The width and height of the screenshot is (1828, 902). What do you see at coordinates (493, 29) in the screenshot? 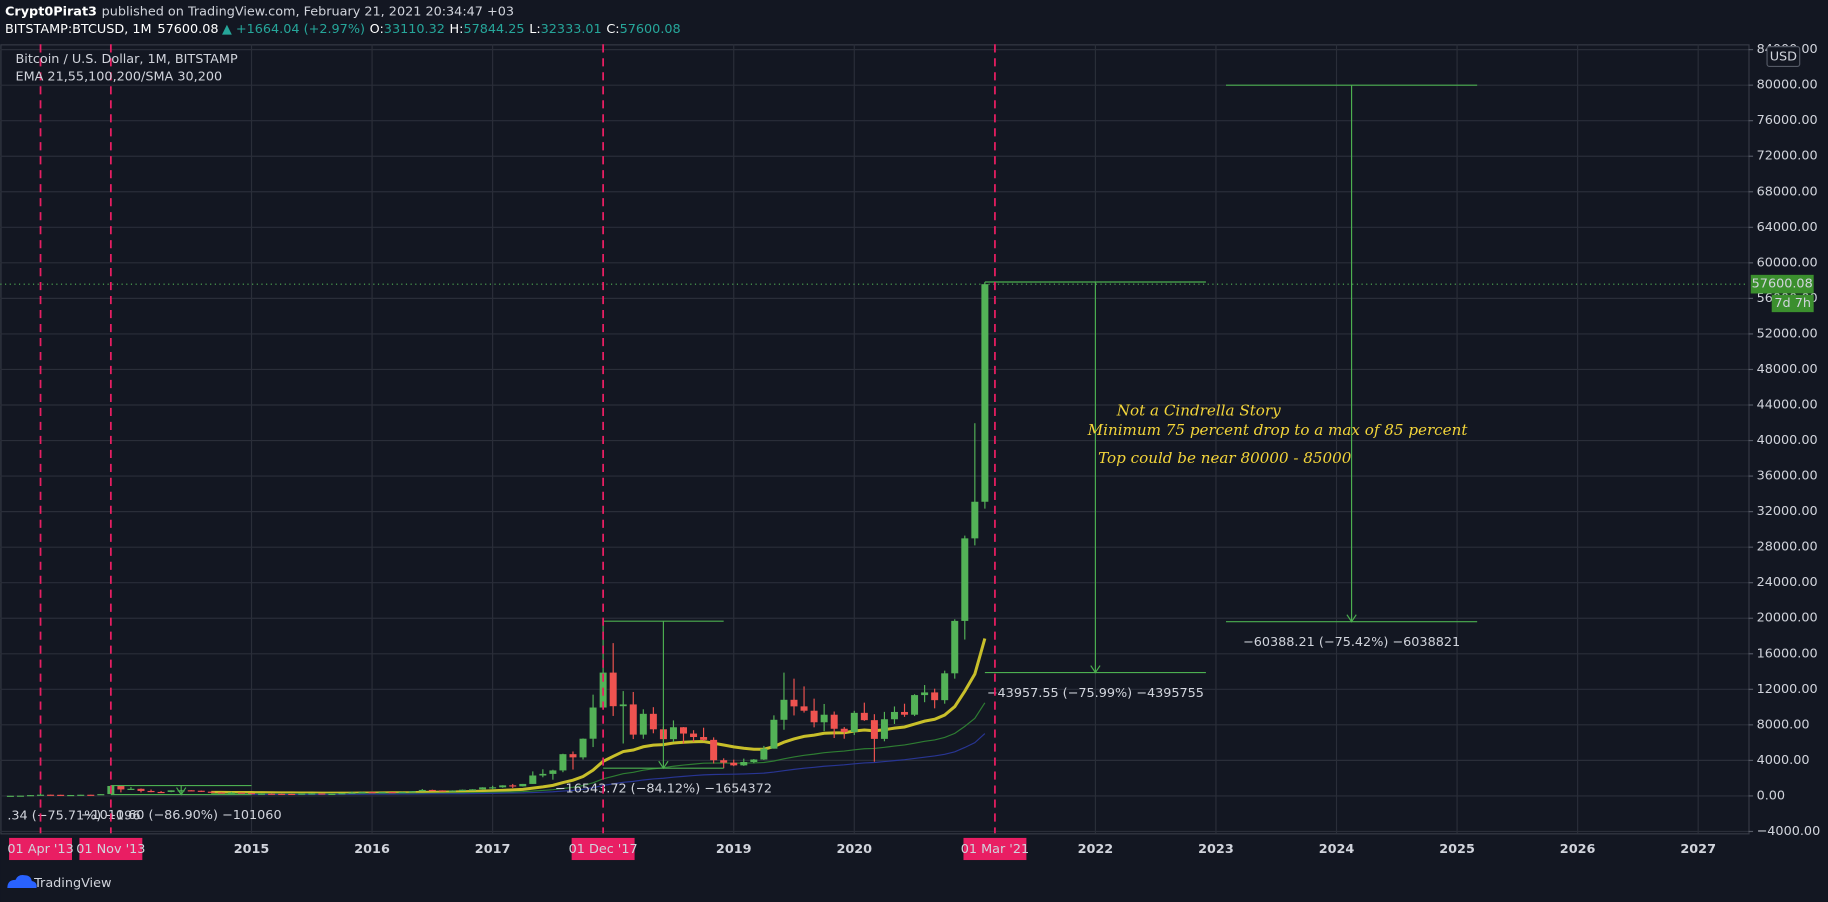
I see `high: 57844.25` at bounding box center [493, 29].